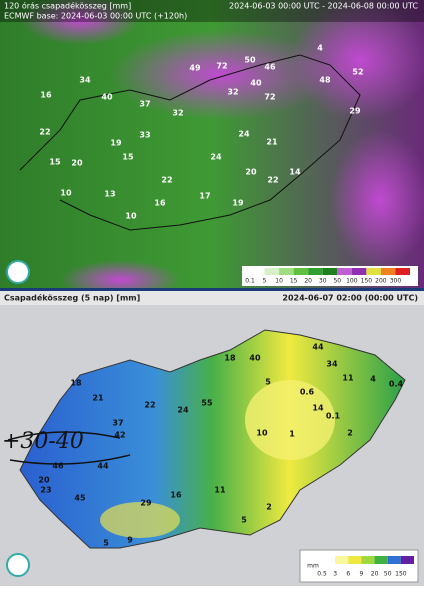 This screenshot has height=597, width=424. Describe the element at coordinates (207, 403) in the screenshot. I see `rain-value: 55` at that location.